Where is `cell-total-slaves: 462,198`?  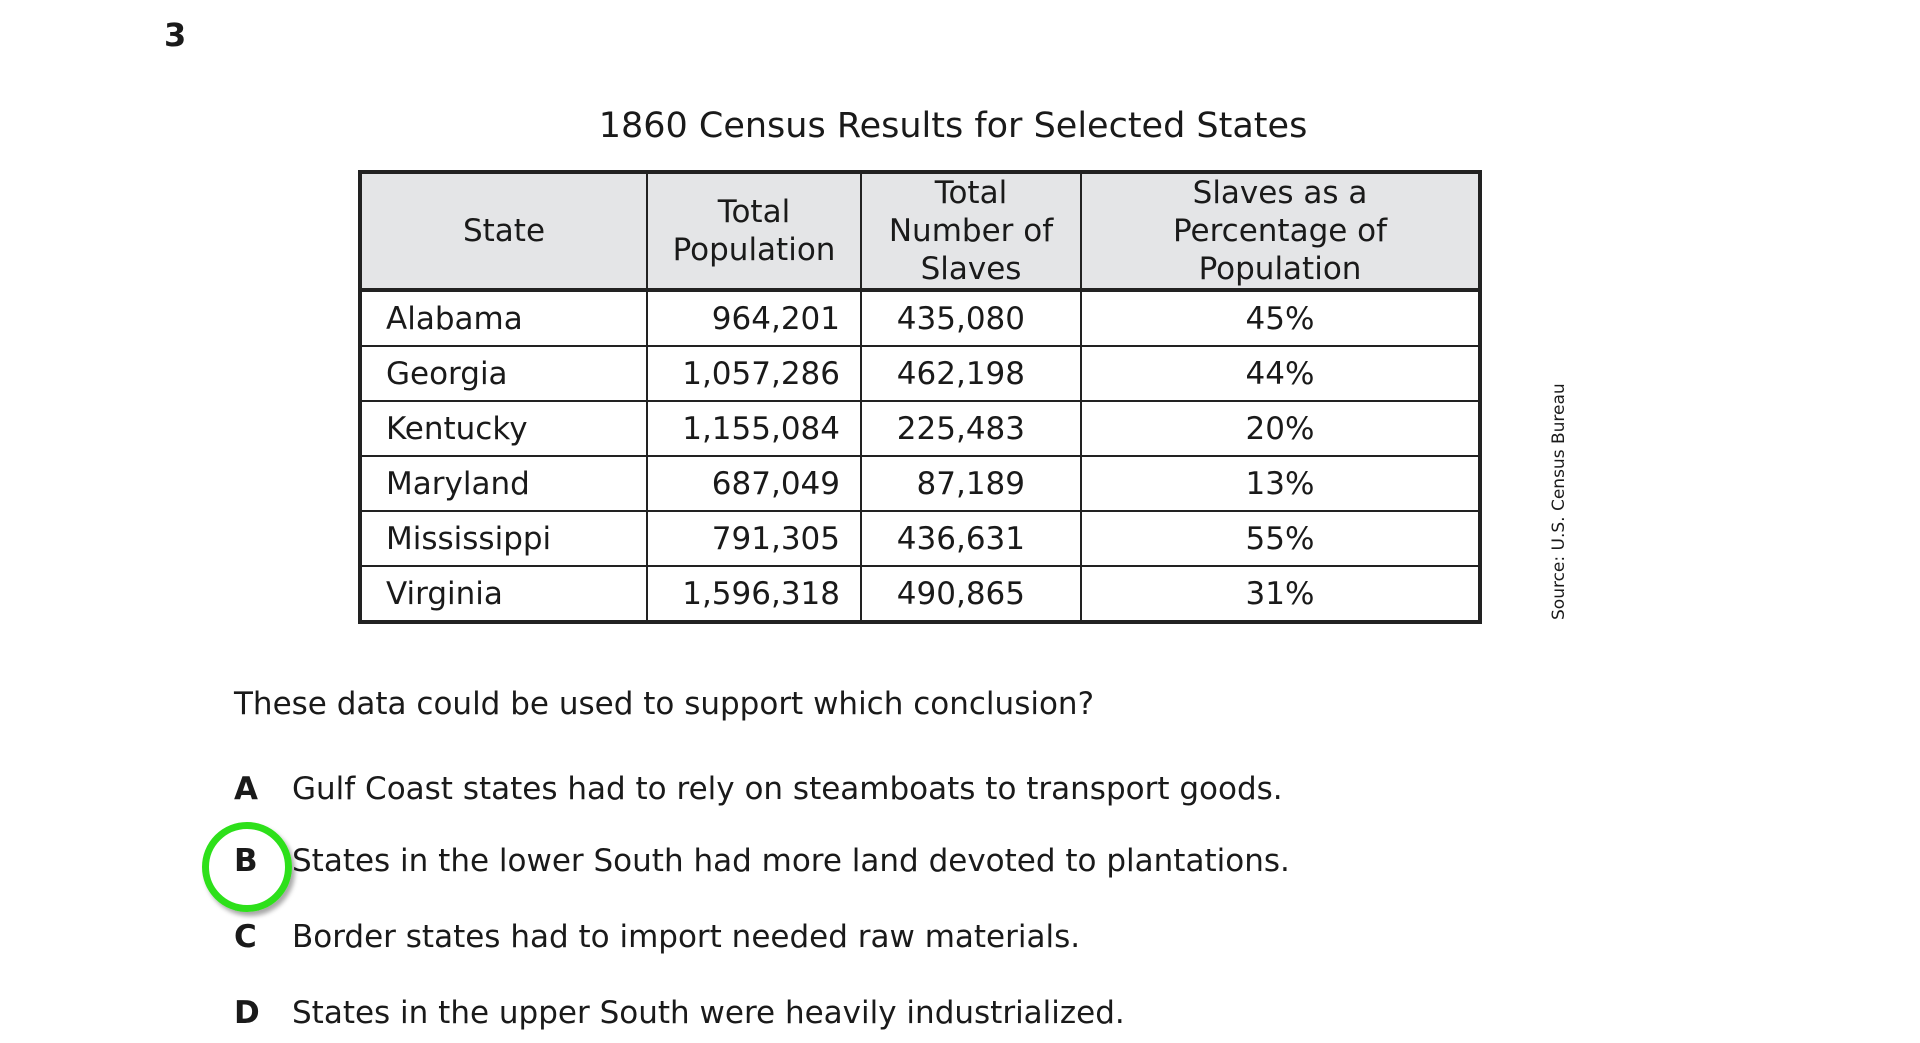 cell-total-slaves: 462,198 is located at coordinates (971, 373).